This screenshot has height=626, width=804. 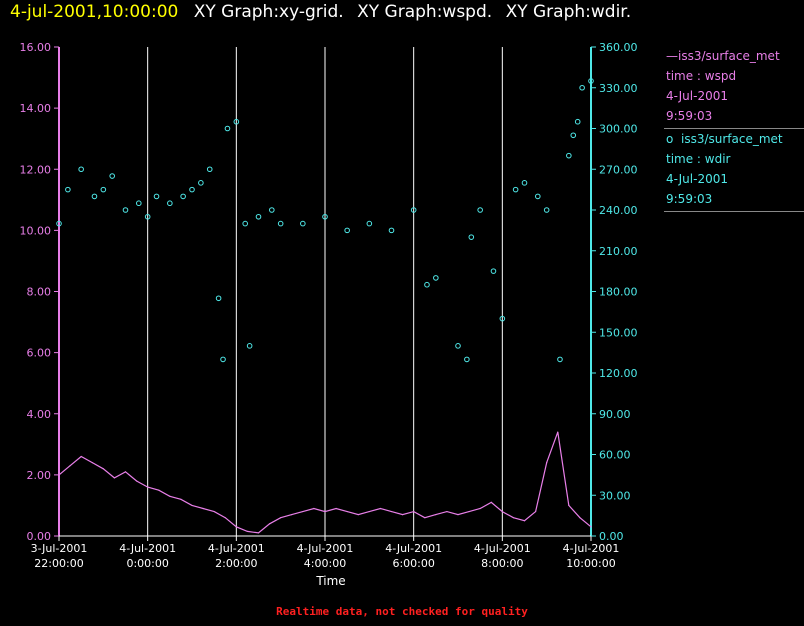 I want to click on right-tick-label-9: 270.00, so click(x=618, y=169).